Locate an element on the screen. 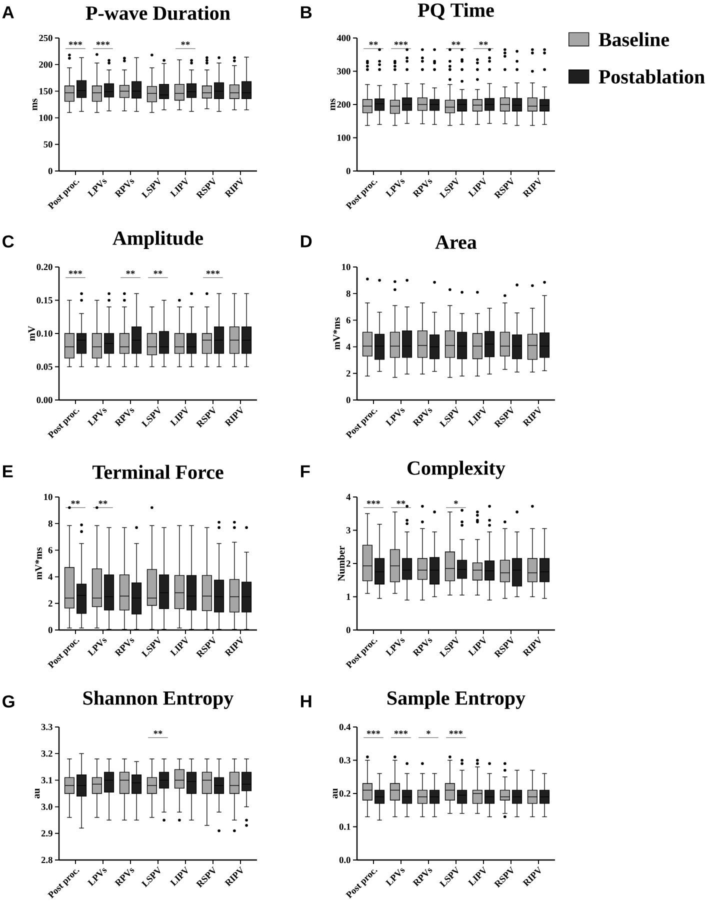 Image resolution: width=723 pixels, height=905 pixels. y-tick-label: 0.15 is located at coordinates (44, 300).